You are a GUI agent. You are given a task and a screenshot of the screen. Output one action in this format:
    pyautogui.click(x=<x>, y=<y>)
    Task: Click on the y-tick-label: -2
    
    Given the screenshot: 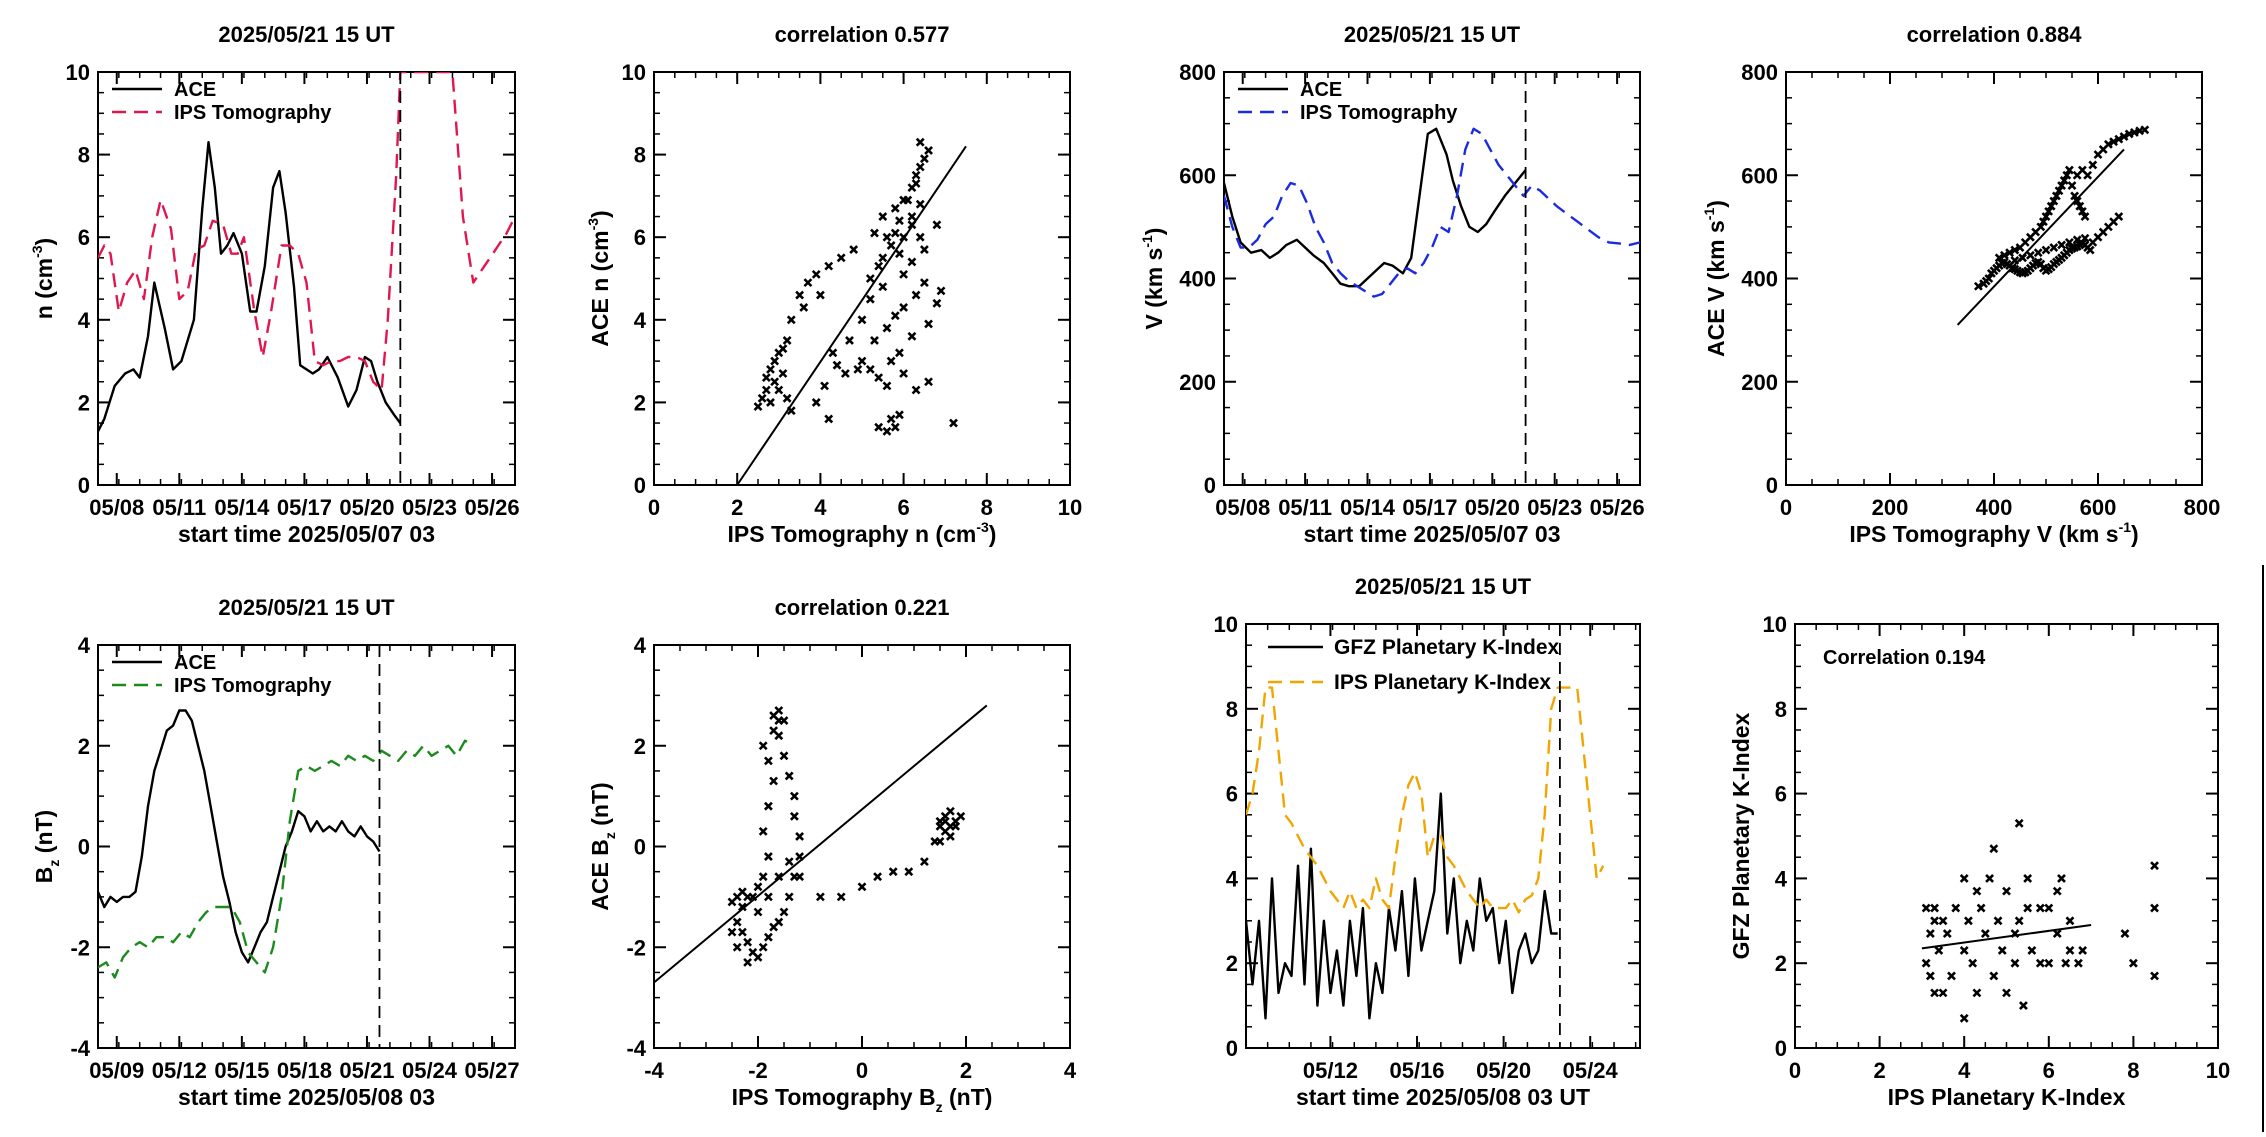 What is the action you would take?
    pyautogui.click(x=636, y=947)
    